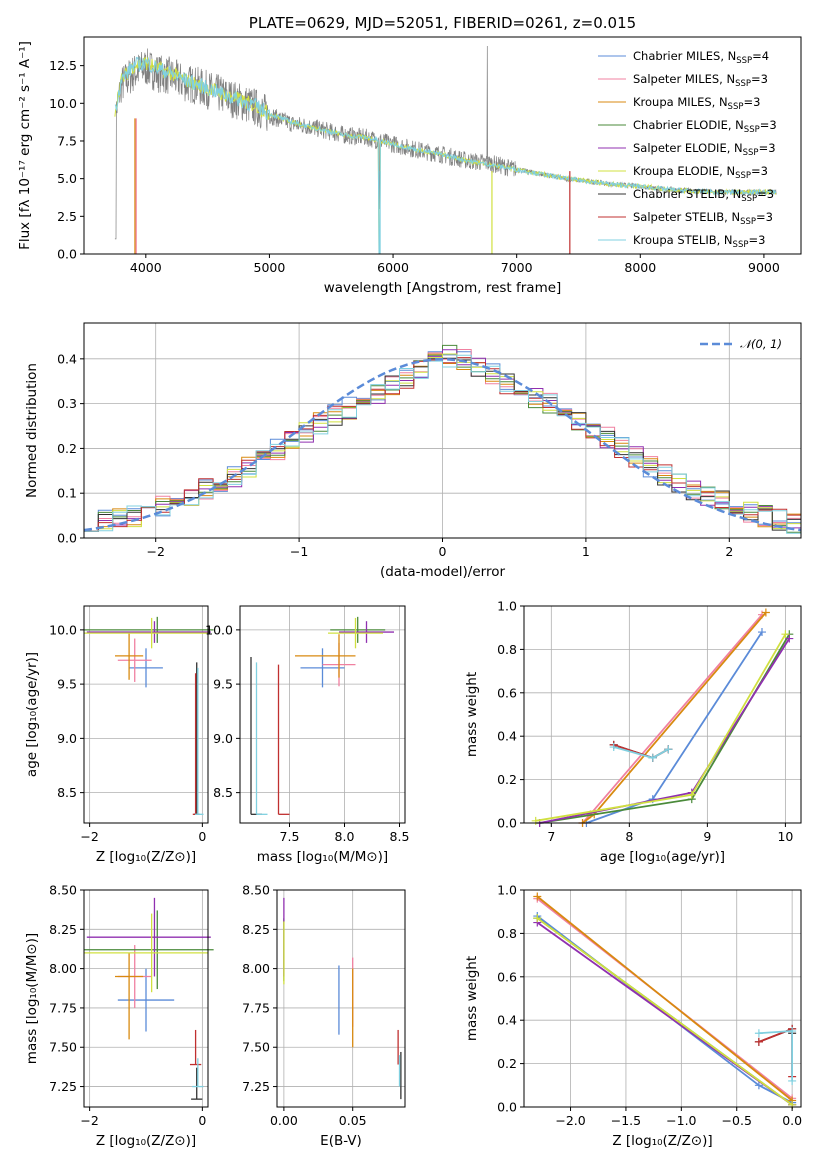 The image size is (819, 1170). Describe the element at coordinates (586, 551) in the screenshot. I see `x-tick-label: 1` at that location.